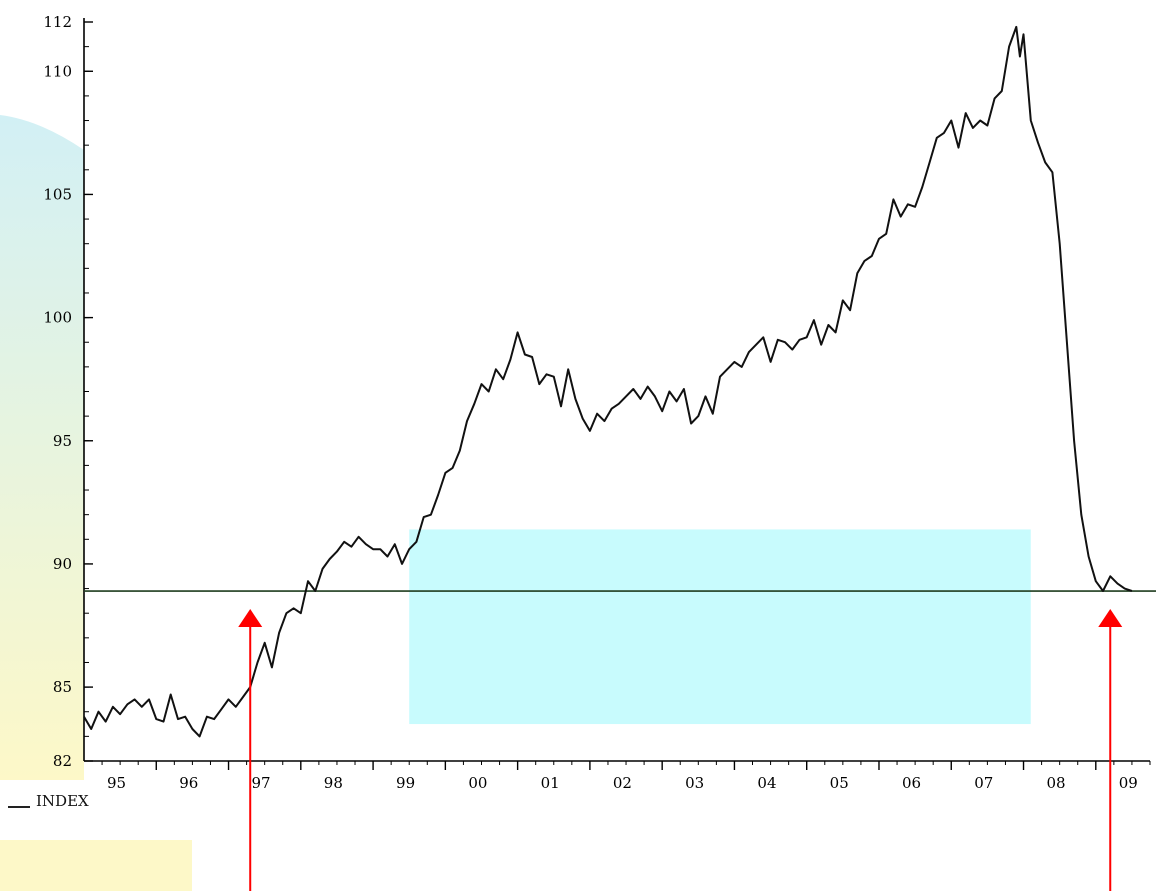 This screenshot has height=895, width=1156. I want to click on x-tick-label: 95, so click(116, 783).